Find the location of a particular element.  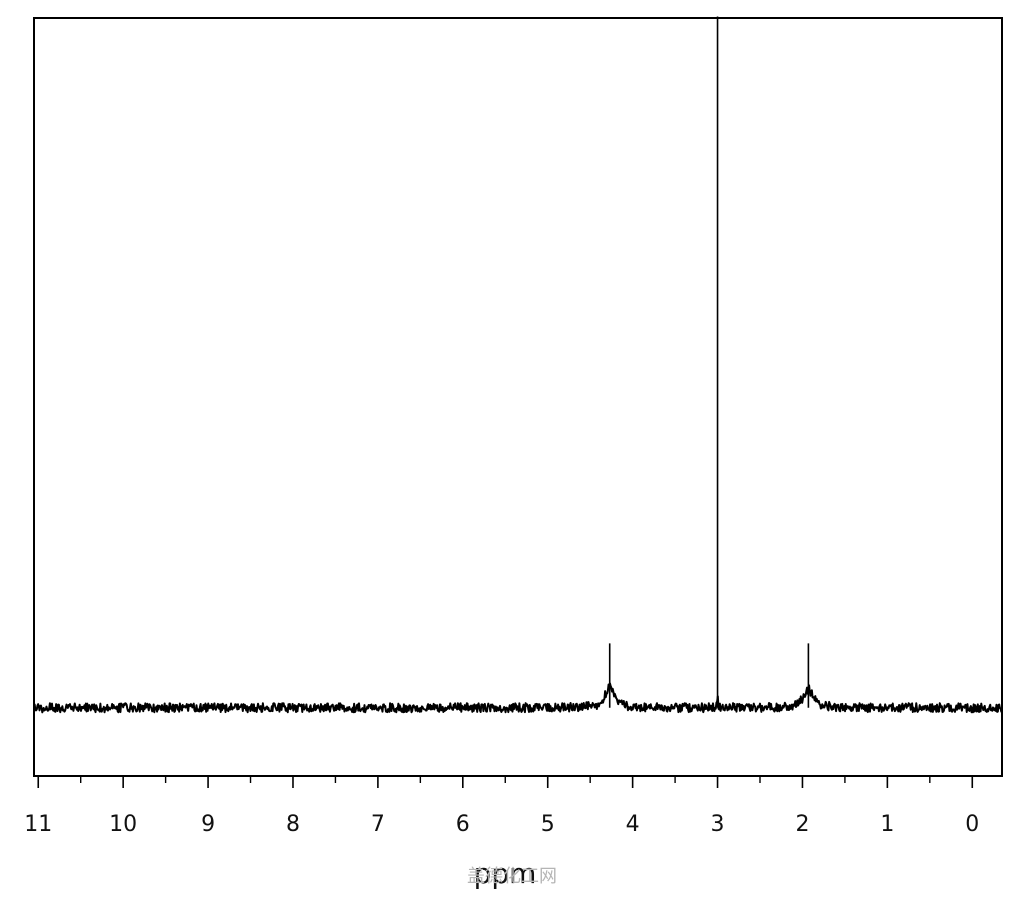

x-tick-label: 4 is located at coordinates (633, 824).